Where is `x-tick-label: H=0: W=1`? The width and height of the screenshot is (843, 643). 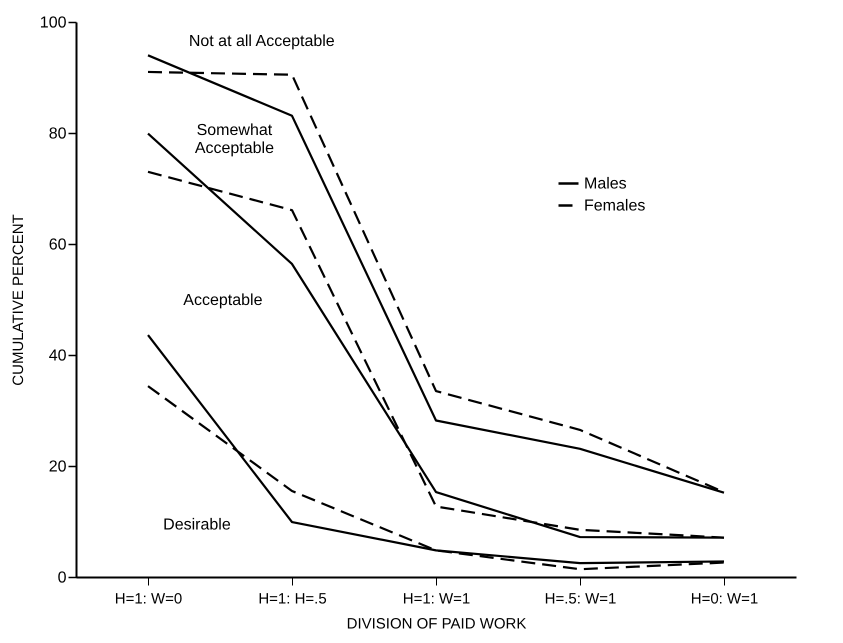
x-tick-label: H=0: W=1 is located at coordinates (724, 599).